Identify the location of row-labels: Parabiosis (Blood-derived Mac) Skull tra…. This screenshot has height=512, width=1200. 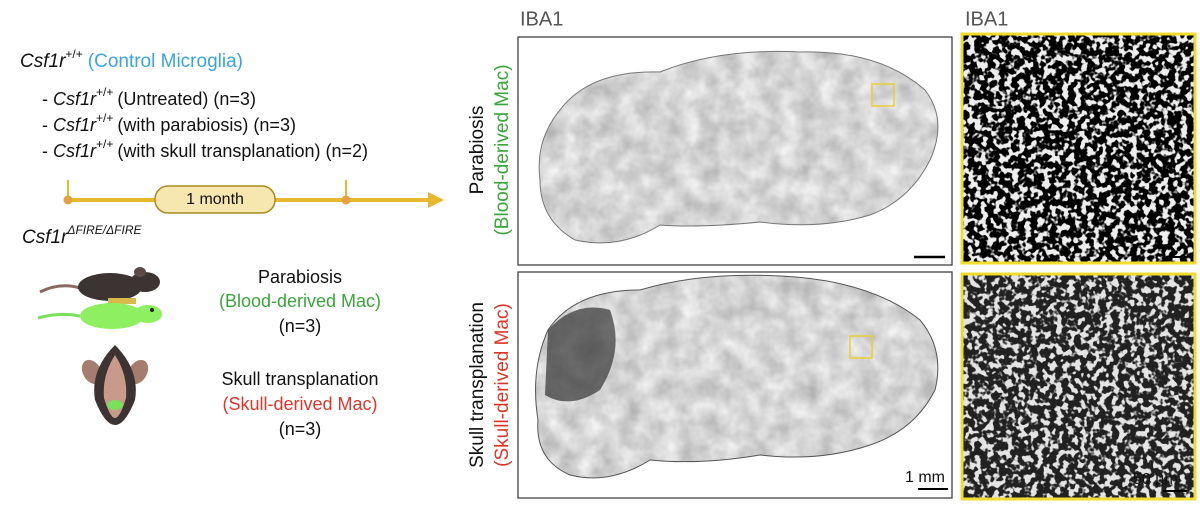
(490, 265).